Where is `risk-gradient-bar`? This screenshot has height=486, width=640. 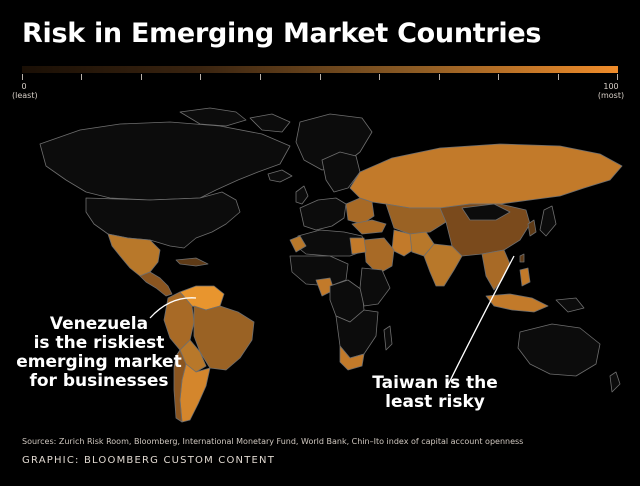
risk-gradient-bar is located at coordinates (320, 69).